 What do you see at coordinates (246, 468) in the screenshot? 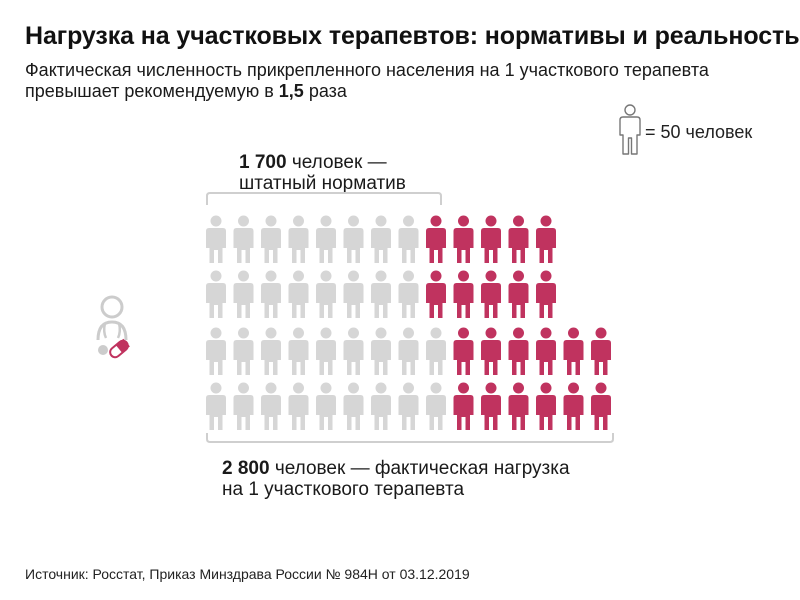
I see `annotation-actual-value: 2 800` at bounding box center [246, 468].